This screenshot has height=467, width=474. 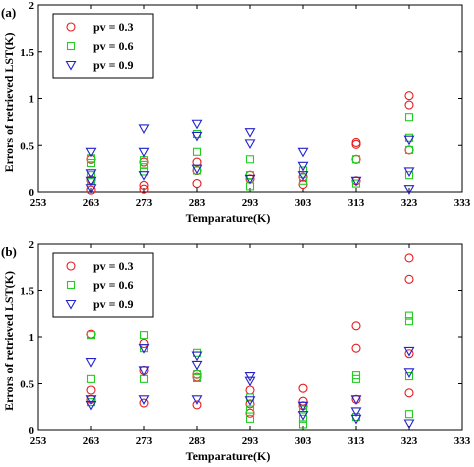 What do you see at coordinates (32, 245) in the screenshot?
I see `y-tick-label: 2` at bounding box center [32, 245].